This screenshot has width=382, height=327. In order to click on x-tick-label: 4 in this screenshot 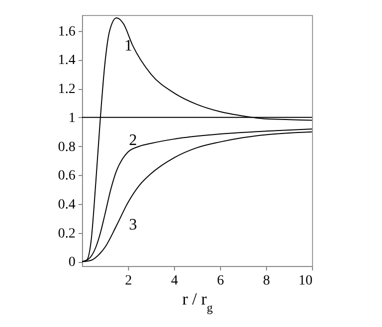, I will do `click(174, 281)`.